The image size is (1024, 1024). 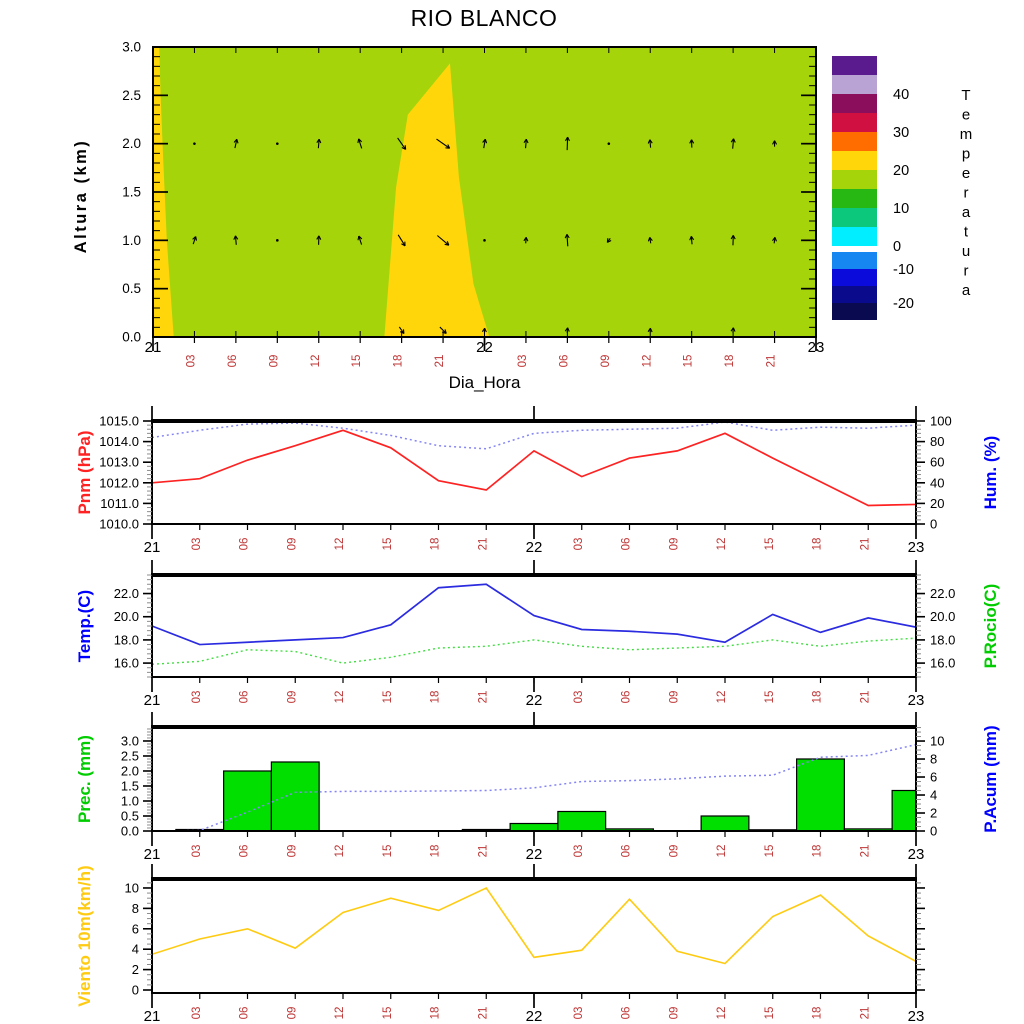 I want to click on svg-text: 20.0, so click(x=942, y=616).